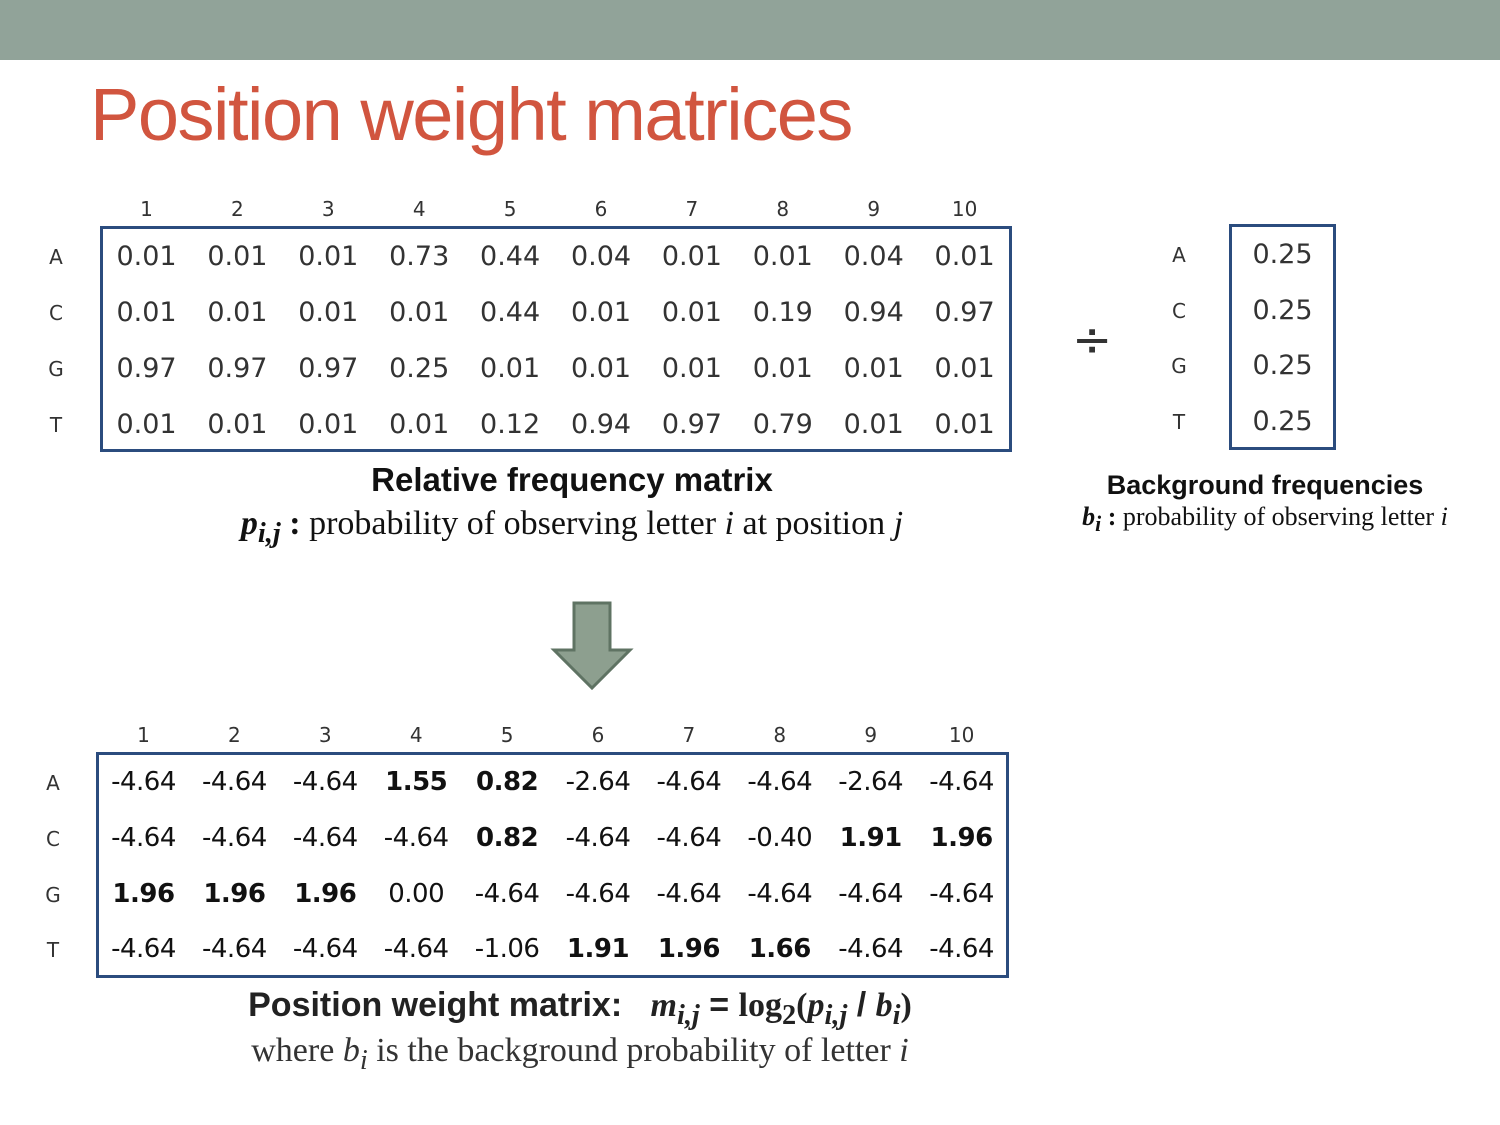 The height and width of the screenshot is (1125, 1500). What do you see at coordinates (1282, 337) in the screenshot?
I see `background-box` at bounding box center [1282, 337].